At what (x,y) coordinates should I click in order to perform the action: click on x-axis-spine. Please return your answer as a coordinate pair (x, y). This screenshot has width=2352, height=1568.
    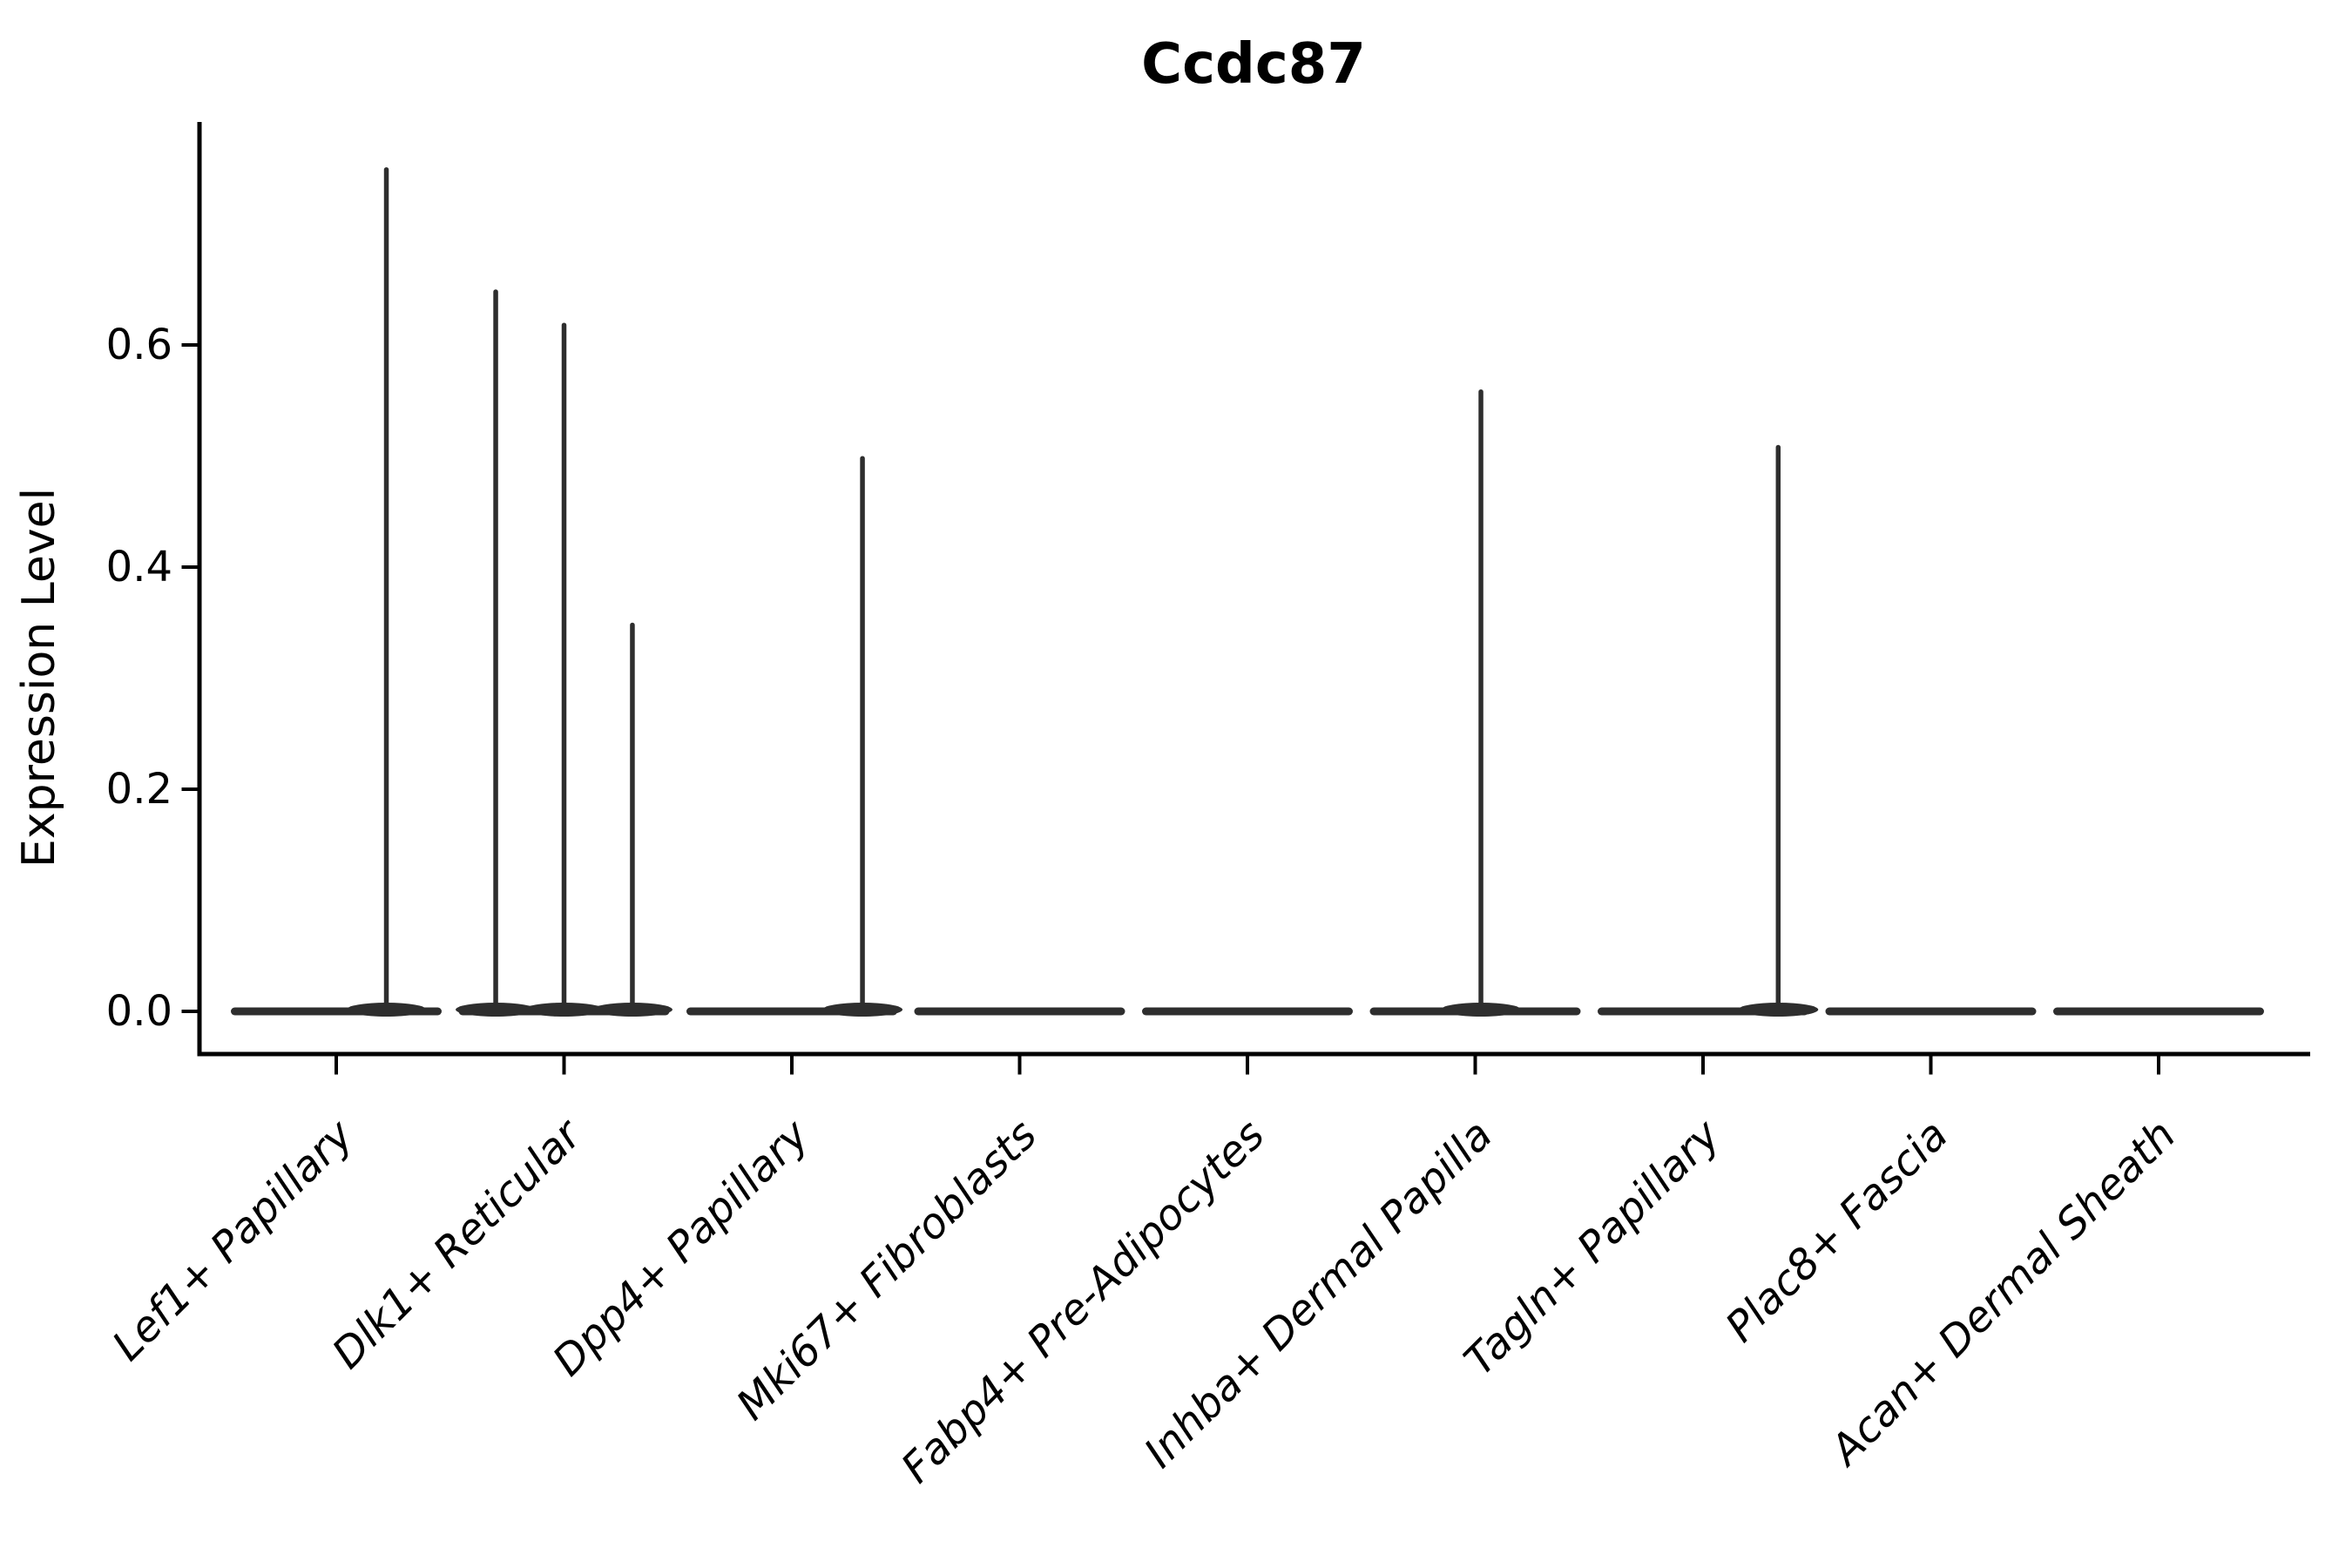
    Looking at the image, I should click on (1253, 1054).